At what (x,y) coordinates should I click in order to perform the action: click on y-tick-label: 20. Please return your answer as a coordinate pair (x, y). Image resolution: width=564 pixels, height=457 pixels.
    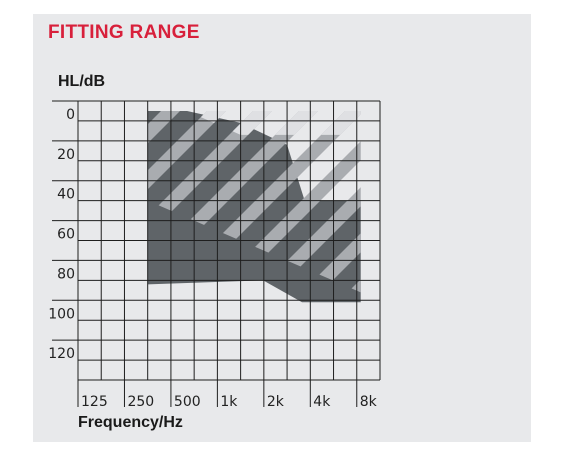
    Looking at the image, I should click on (66, 155).